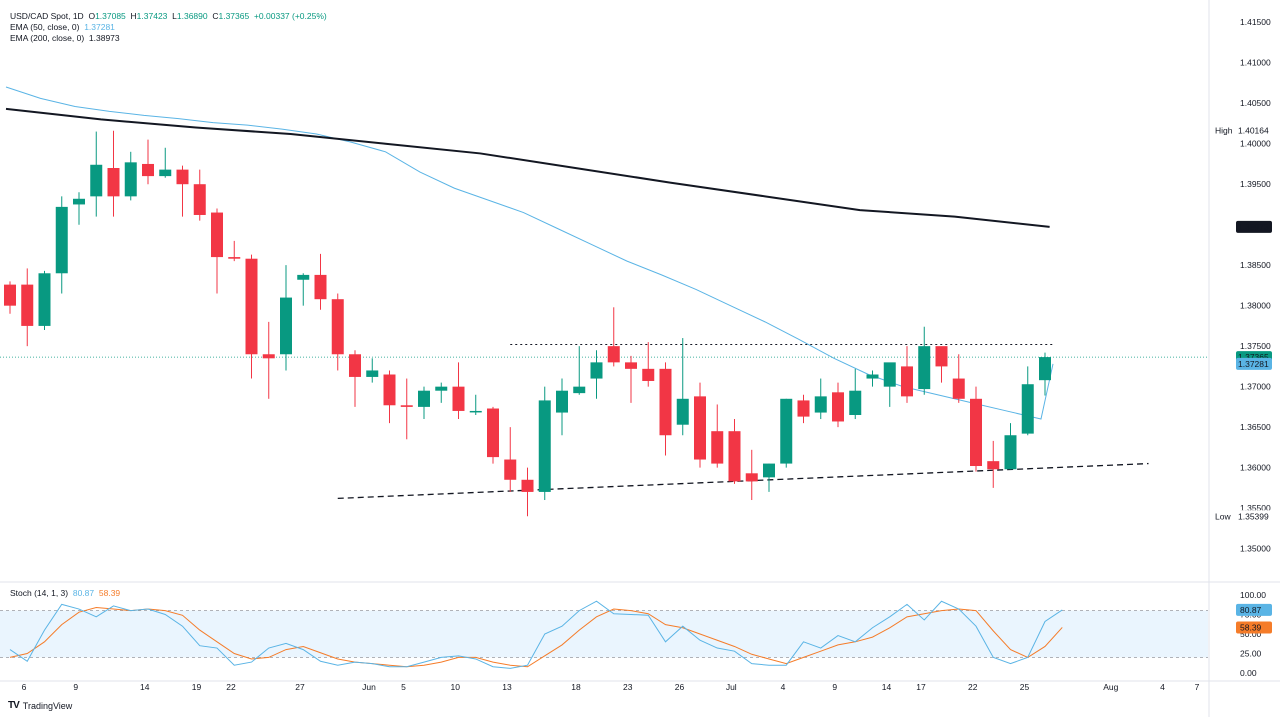 The width and height of the screenshot is (1280, 717). What do you see at coordinates (1255, 22) in the screenshot?
I see `price-tick-label: 1.41500` at bounding box center [1255, 22].